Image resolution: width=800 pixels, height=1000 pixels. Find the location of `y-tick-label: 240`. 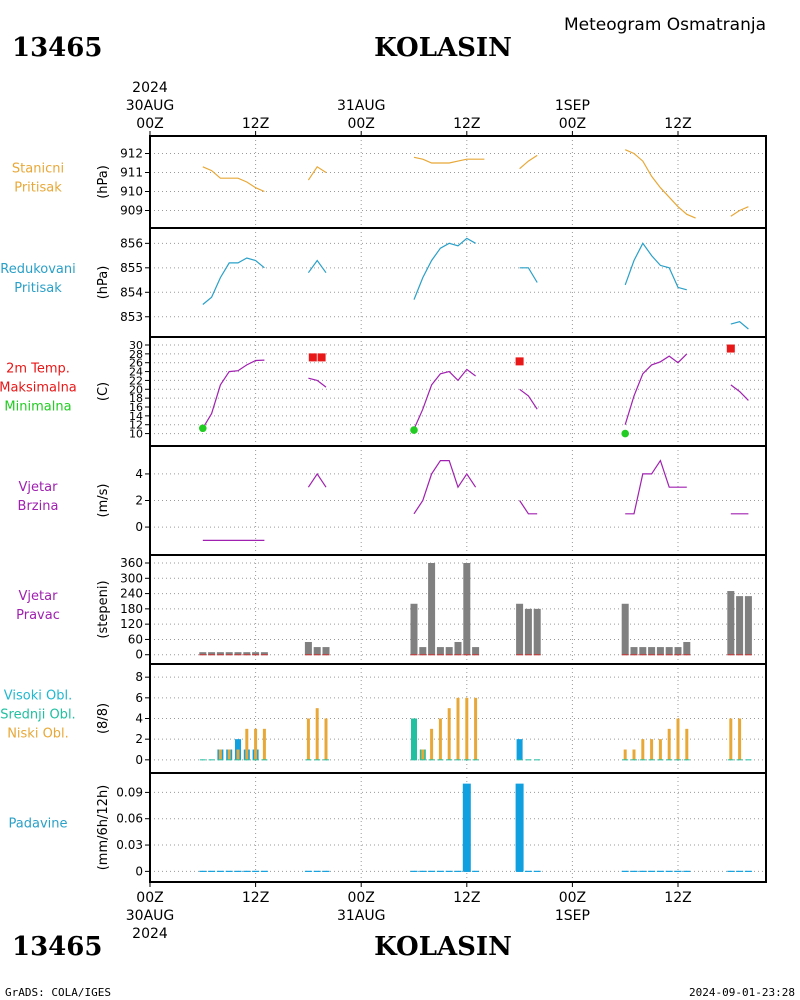

y-tick-label: 240 is located at coordinates (131, 594).